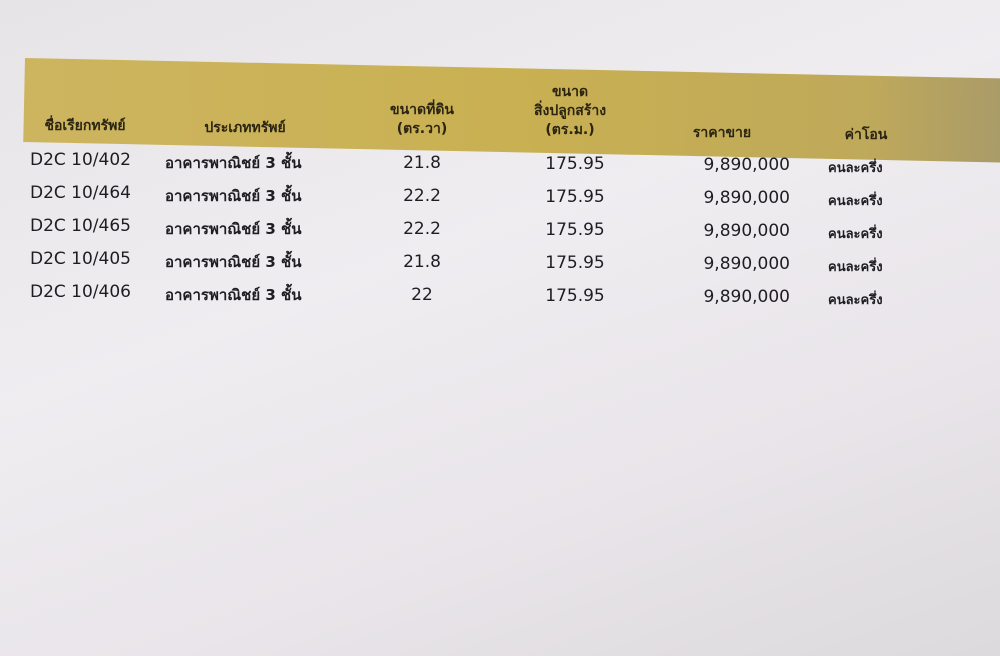 The height and width of the screenshot is (656, 1000). I want to click on column-header: ราคาขาย, so click(722, 133).